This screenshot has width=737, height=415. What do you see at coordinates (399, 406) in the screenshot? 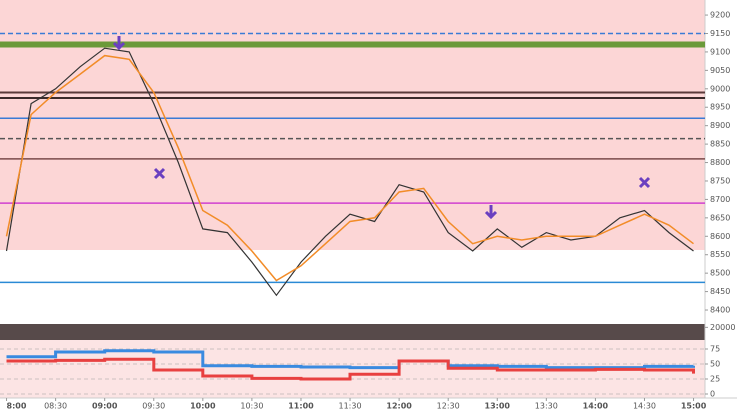
I see `x-tick-label: 12:00` at bounding box center [399, 406].